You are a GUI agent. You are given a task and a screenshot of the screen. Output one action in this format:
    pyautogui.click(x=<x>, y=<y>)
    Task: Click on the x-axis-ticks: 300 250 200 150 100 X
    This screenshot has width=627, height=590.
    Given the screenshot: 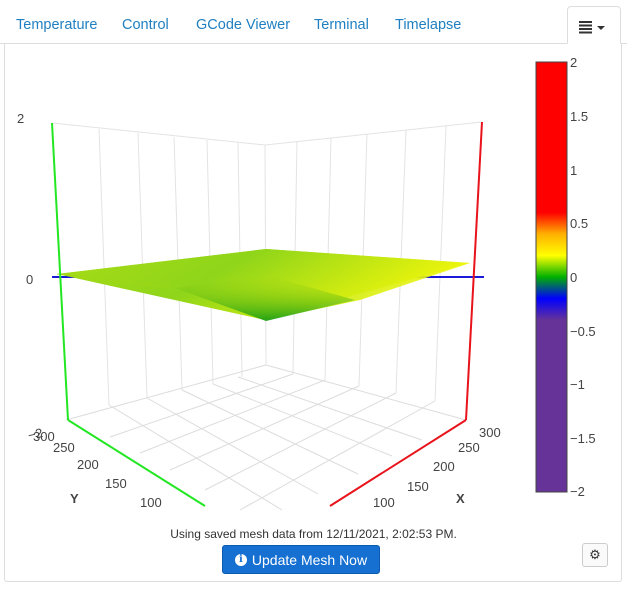 What is the action you would take?
    pyautogui.click(x=437, y=467)
    